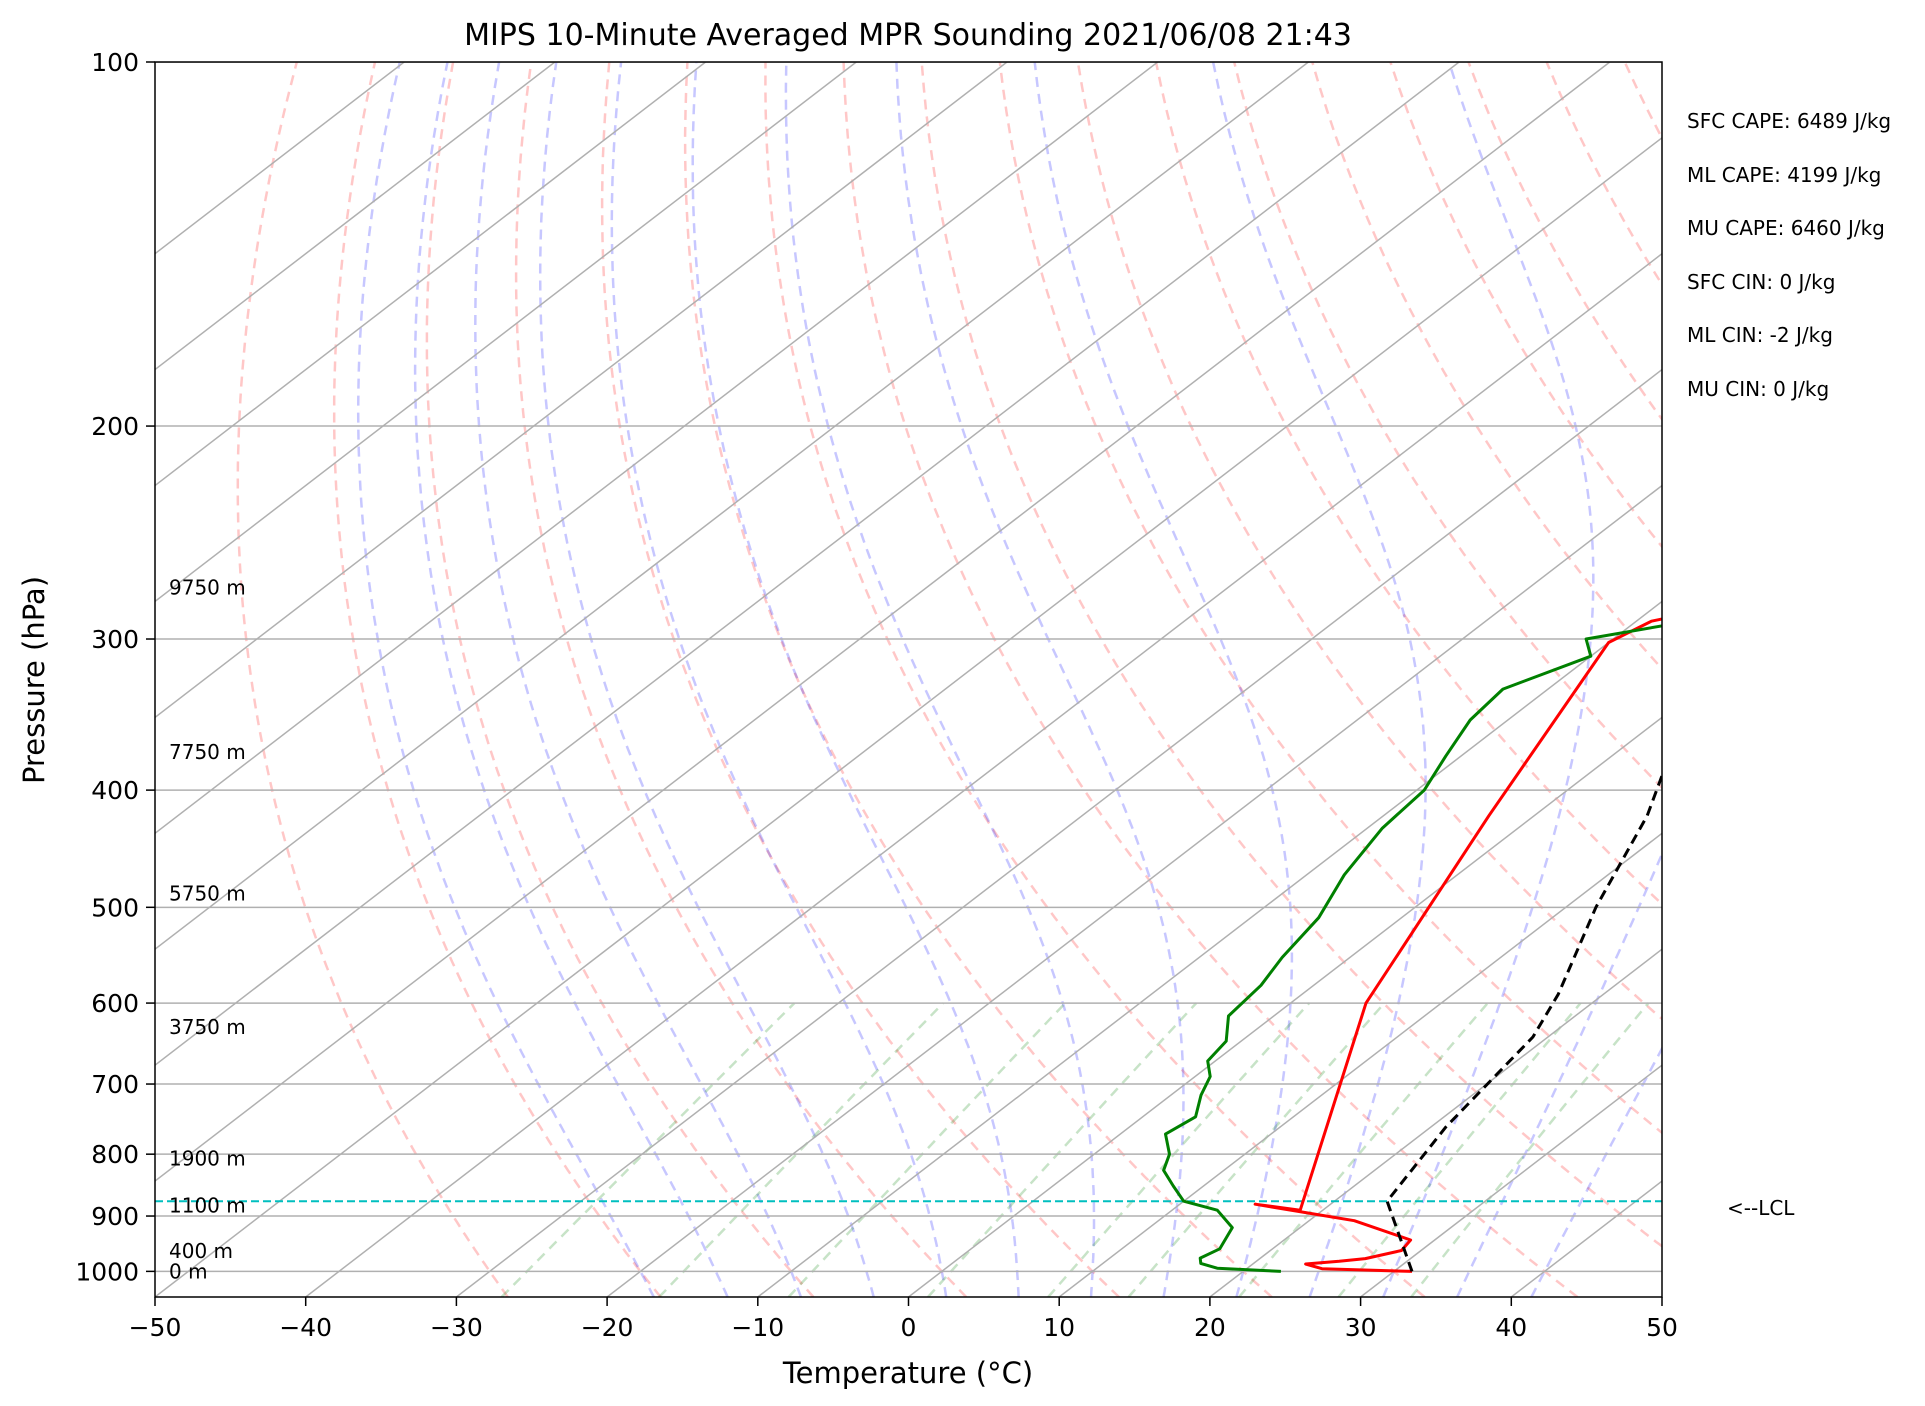  Describe the element at coordinates (115, 907) in the screenshot. I see `y-tick-label: 500` at that location.